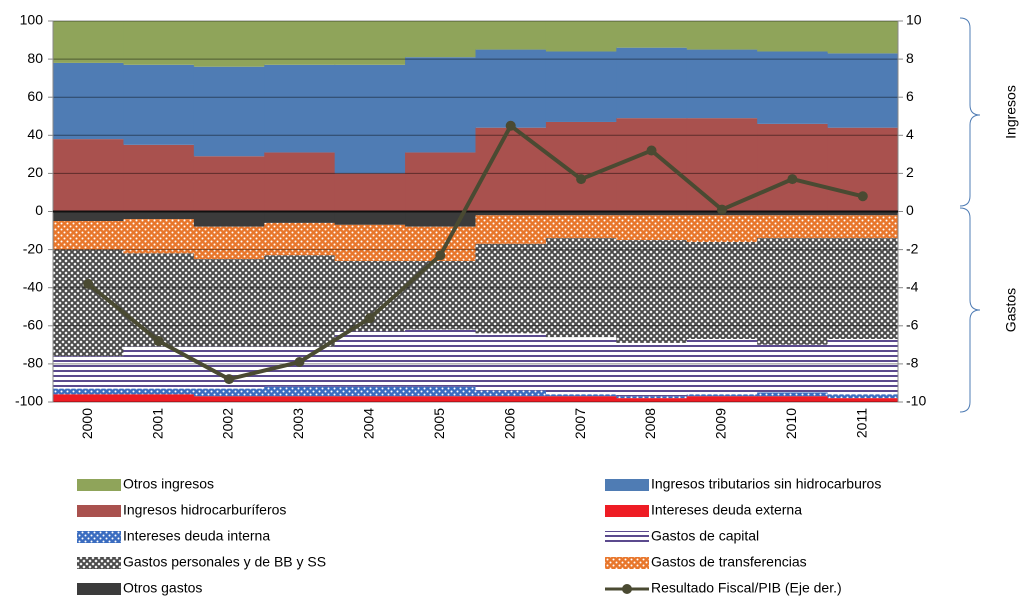 The width and height of the screenshot is (1022, 609). What do you see at coordinates (766, 484) in the screenshot?
I see `legend-label: Ingresos tributarios sin hidrocarburos` at bounding box center [766, 484].